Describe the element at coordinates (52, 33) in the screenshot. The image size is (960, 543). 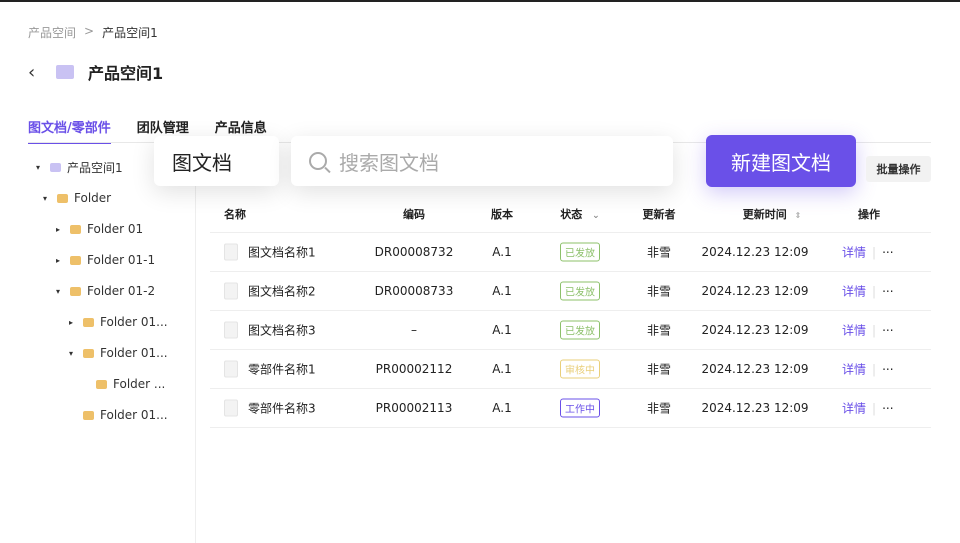
I see `breadcrumb-item: 产品空间` at that location.